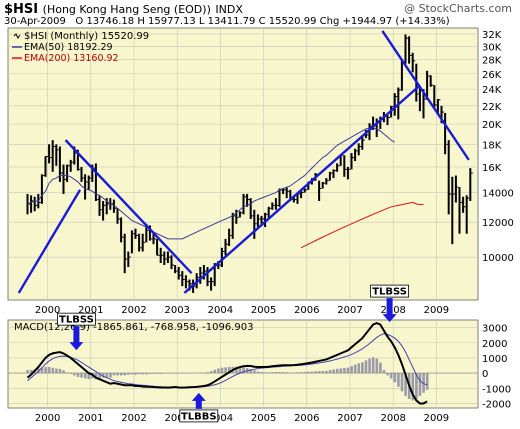 The width and height of the screenshot is (520, 429). What do you see at coordinates (220, 418) in the screenshot?
I see `macd-x-tick-label: 2004` at bounding box center [220, 418].